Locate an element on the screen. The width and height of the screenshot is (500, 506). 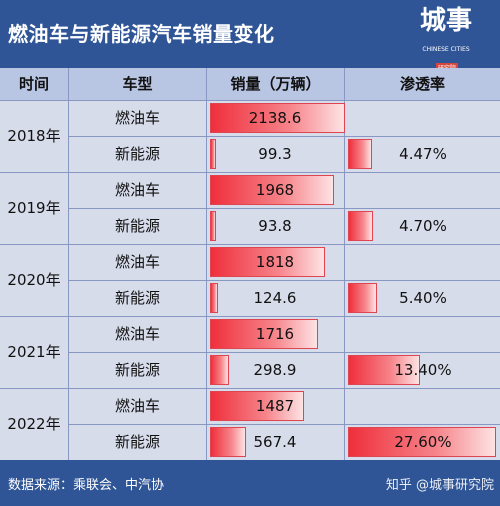
year-label: 2020年 is located at coordinates (34, 280).